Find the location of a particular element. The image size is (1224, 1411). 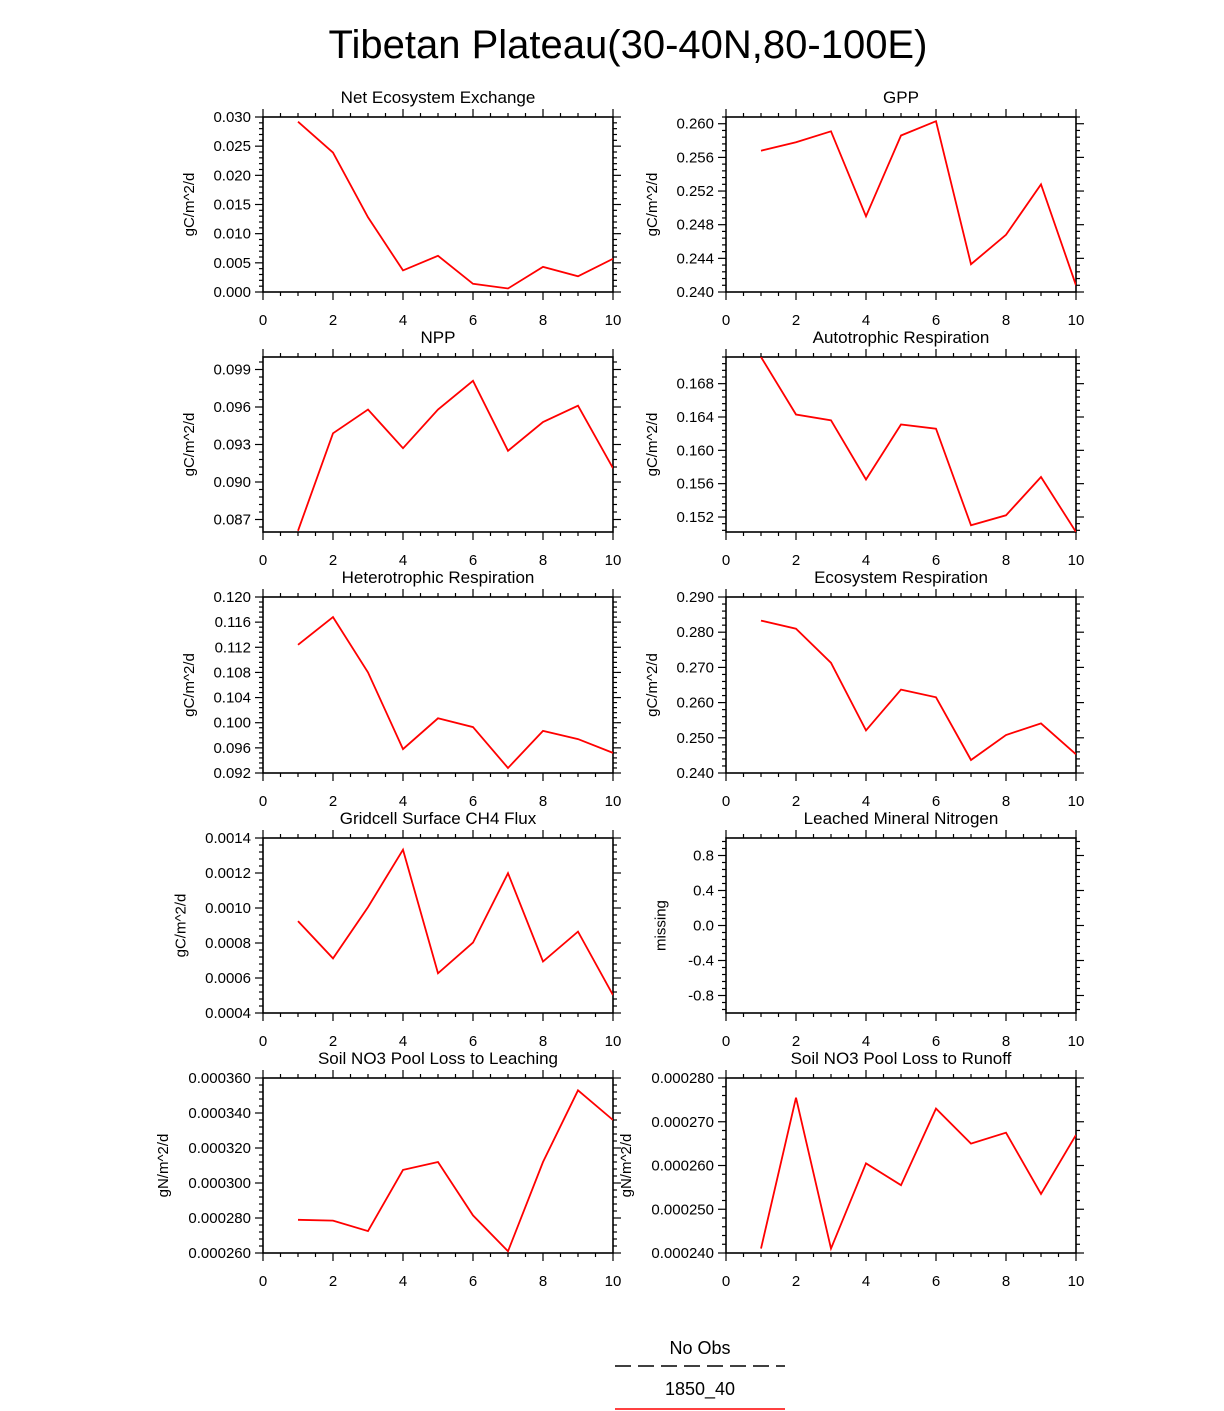

panel-title: Leached Mineral Nitrogen is located at coordinates (901, 818).